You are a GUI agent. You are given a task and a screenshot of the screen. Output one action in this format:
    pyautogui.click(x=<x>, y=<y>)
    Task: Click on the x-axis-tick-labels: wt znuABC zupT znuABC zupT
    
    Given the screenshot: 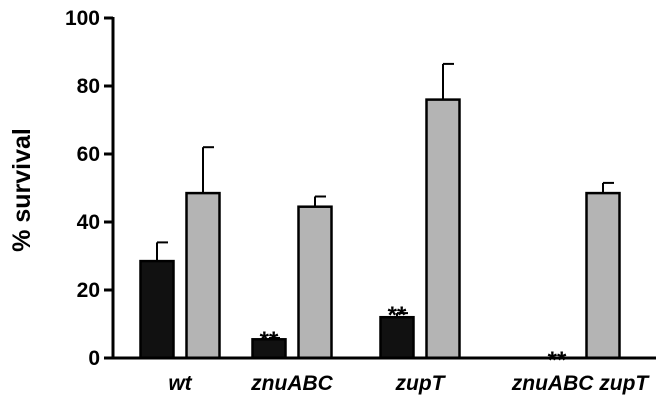 What is the action you would take?
    pyautogui.click(x=409, y=383)
    